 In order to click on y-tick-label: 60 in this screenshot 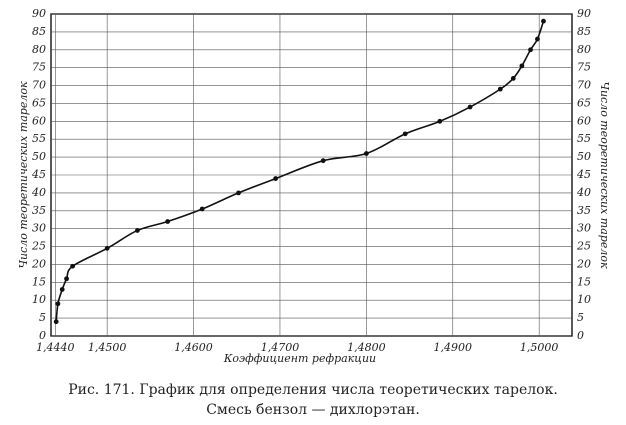, I will do `click(39, 120)`.